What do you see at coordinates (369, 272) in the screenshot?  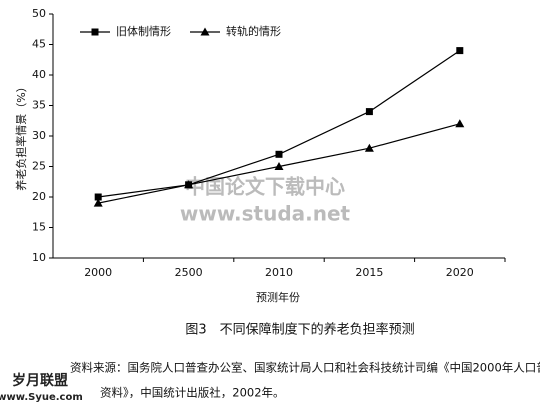 I see `x-tick-label: 2015` at bounding box center [369, 272].